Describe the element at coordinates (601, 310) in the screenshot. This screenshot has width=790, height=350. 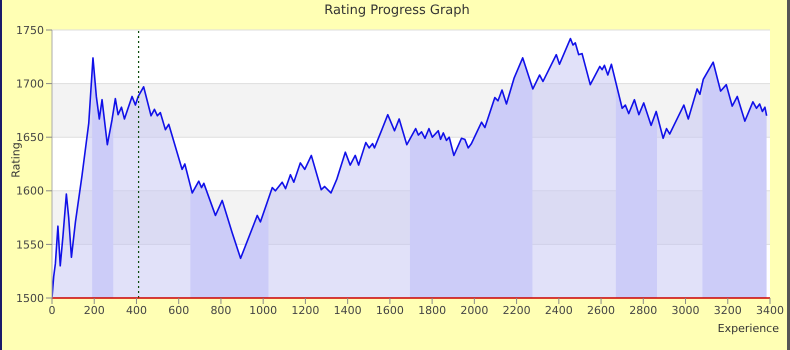
I see `x-tick-label: 2600` at that location.